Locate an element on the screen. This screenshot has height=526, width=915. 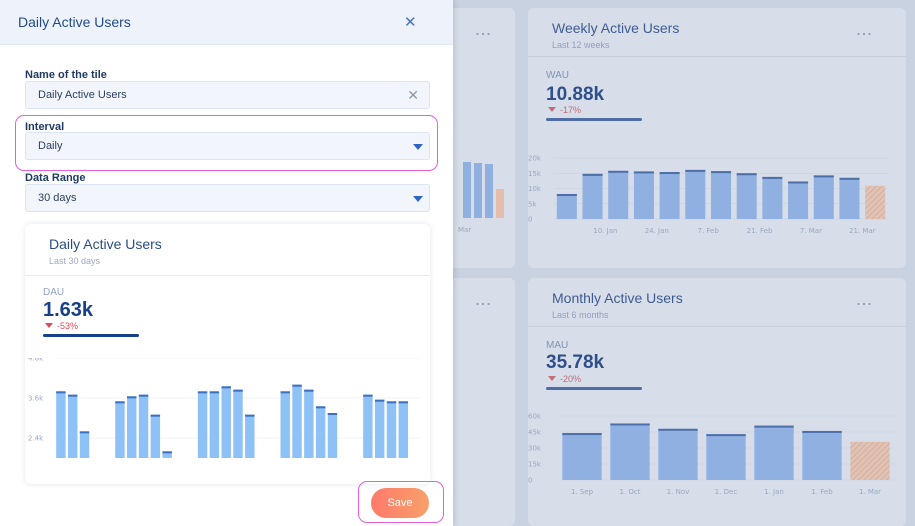
interval-highlight is located at coordinates (226, 143).